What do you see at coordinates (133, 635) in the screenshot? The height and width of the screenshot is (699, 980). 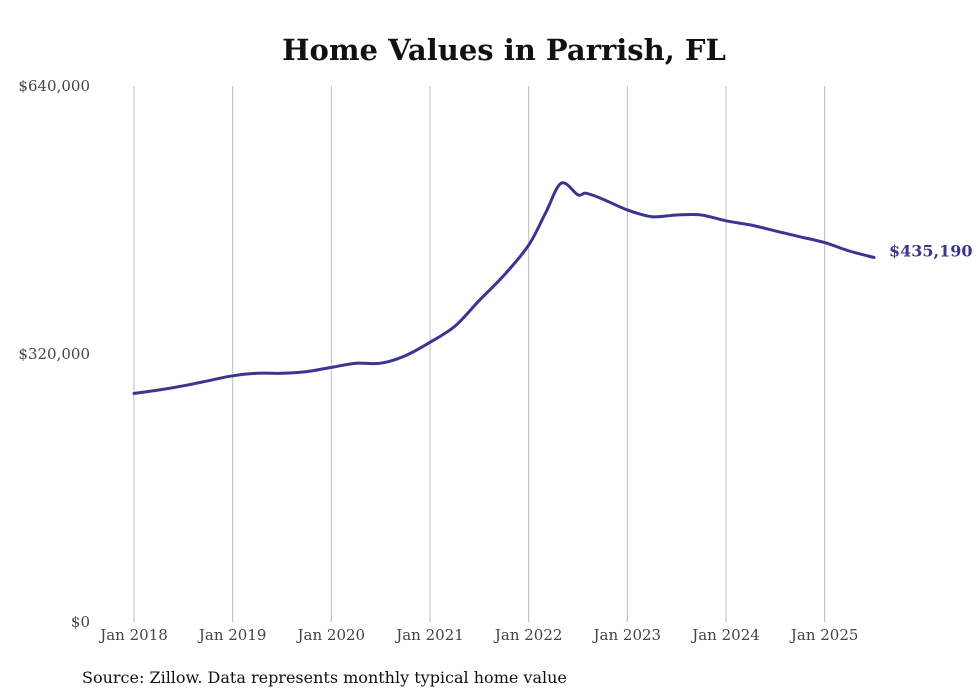 I see `x-tick-label-2018: Jan 2018` at bounding box center [133, 635].